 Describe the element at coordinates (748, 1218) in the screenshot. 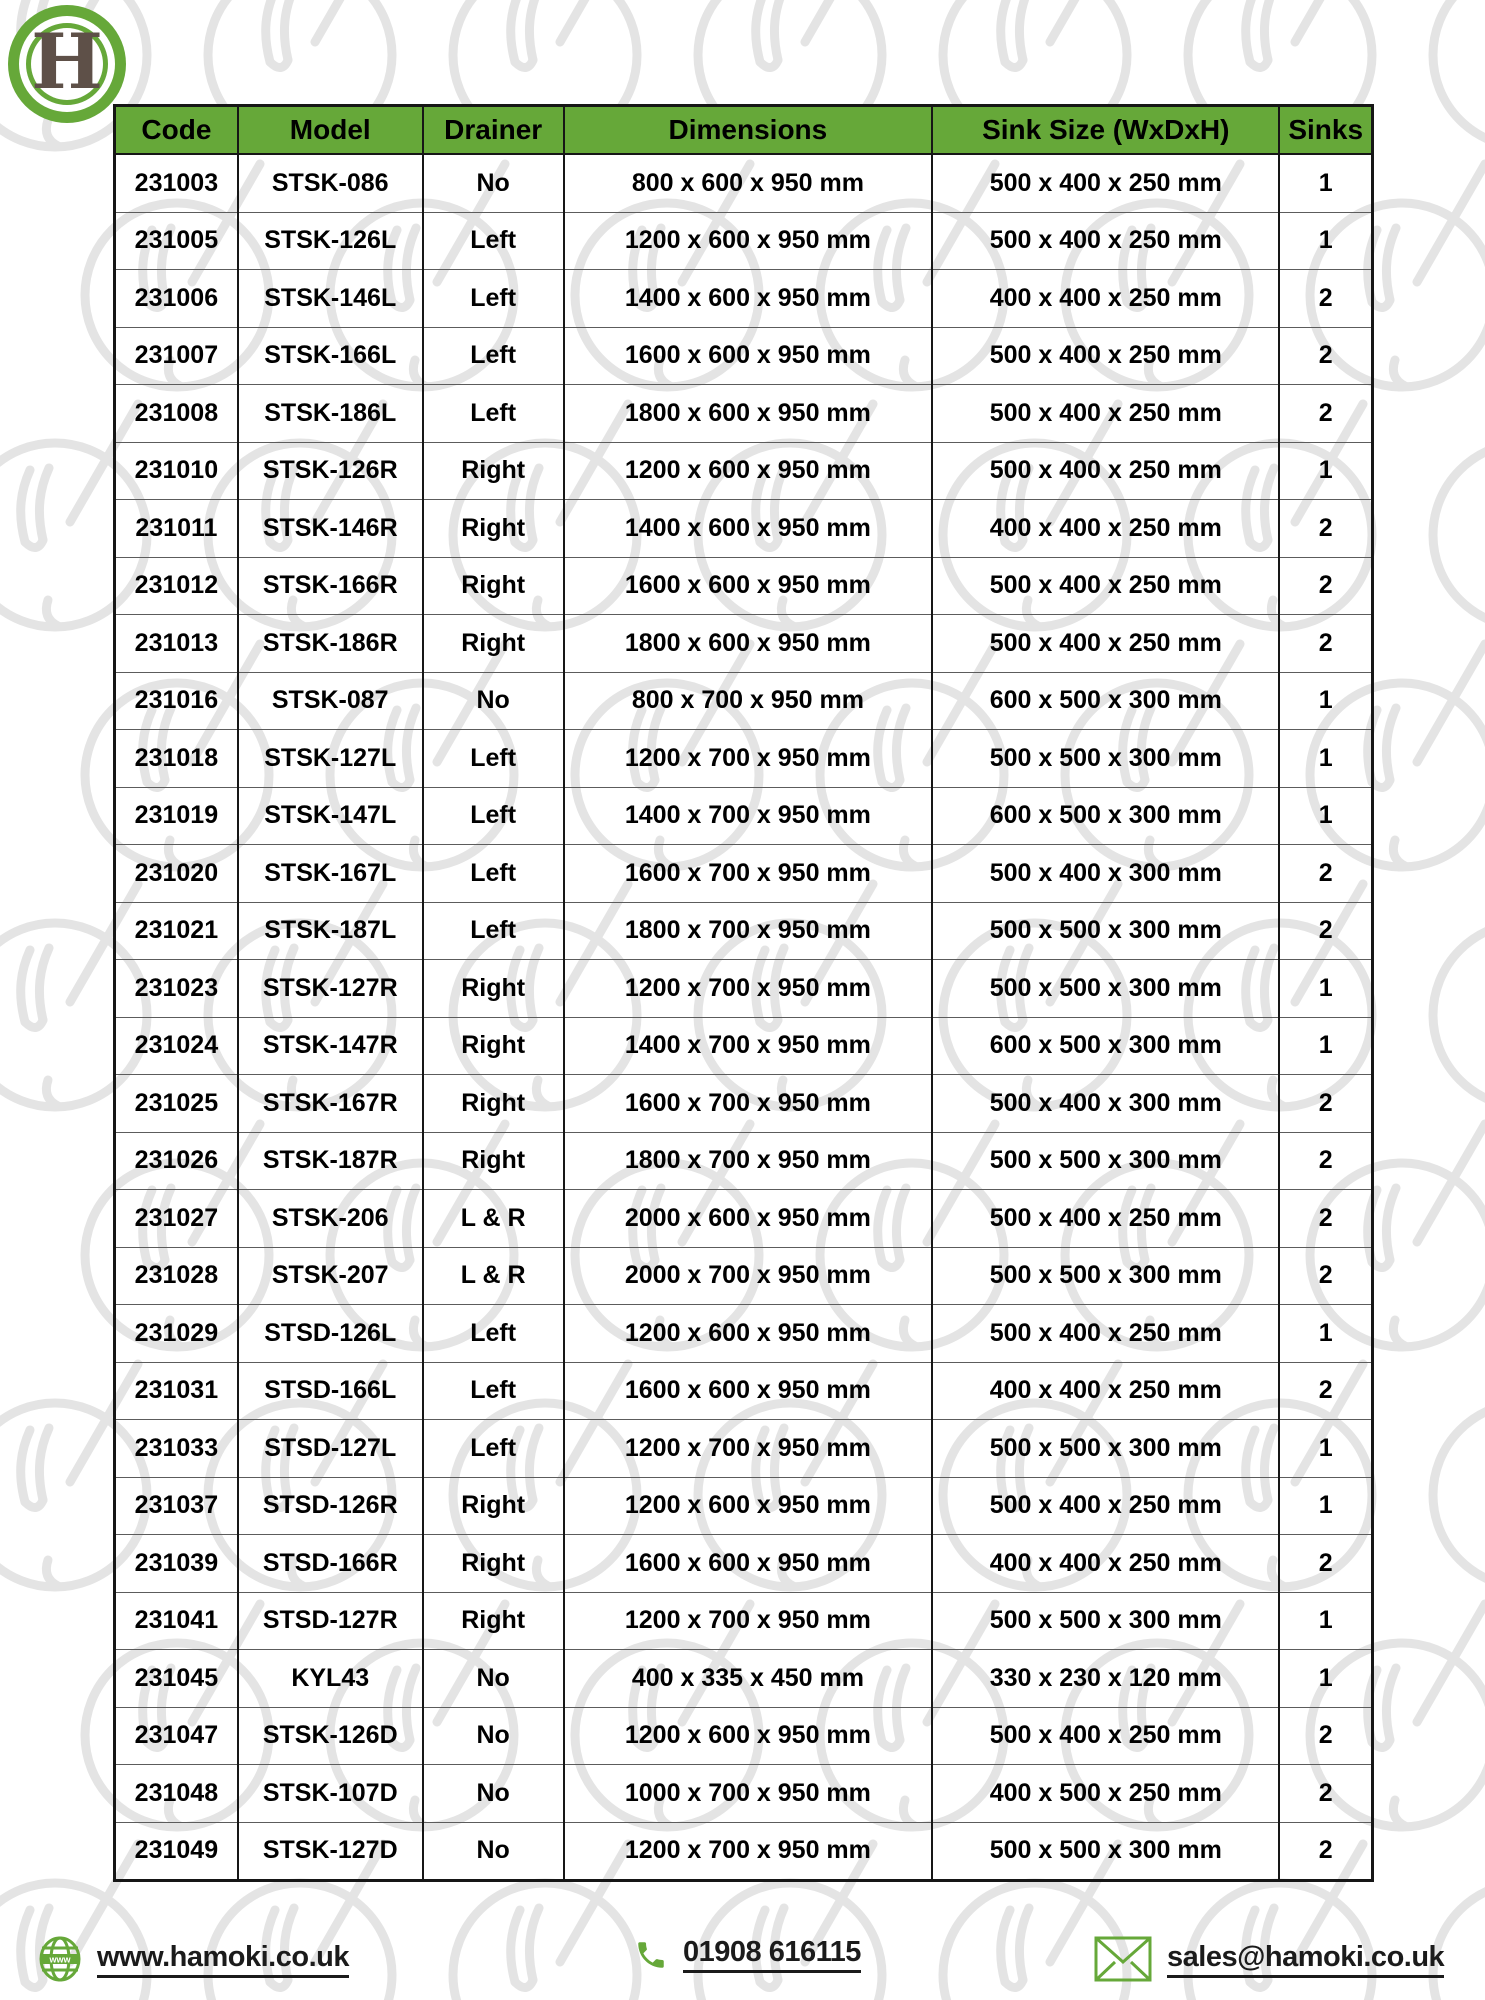

I see `cell-dimensions: 2000 x 600 x 950 mm` at that location.